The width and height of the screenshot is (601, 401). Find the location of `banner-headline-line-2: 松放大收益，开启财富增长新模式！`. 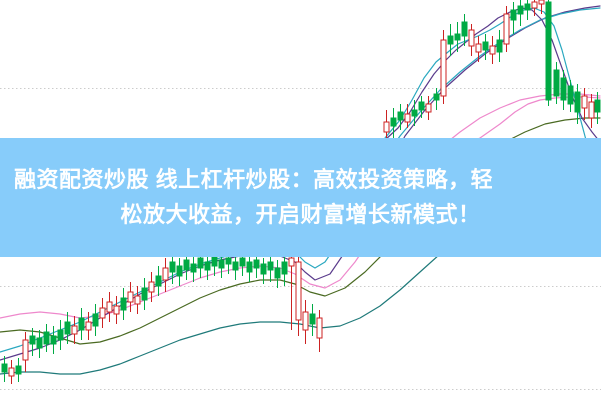

banner-headline-line-2: 松放大收益，开启财富增长新模式！ is located at coordinates (300, 214).